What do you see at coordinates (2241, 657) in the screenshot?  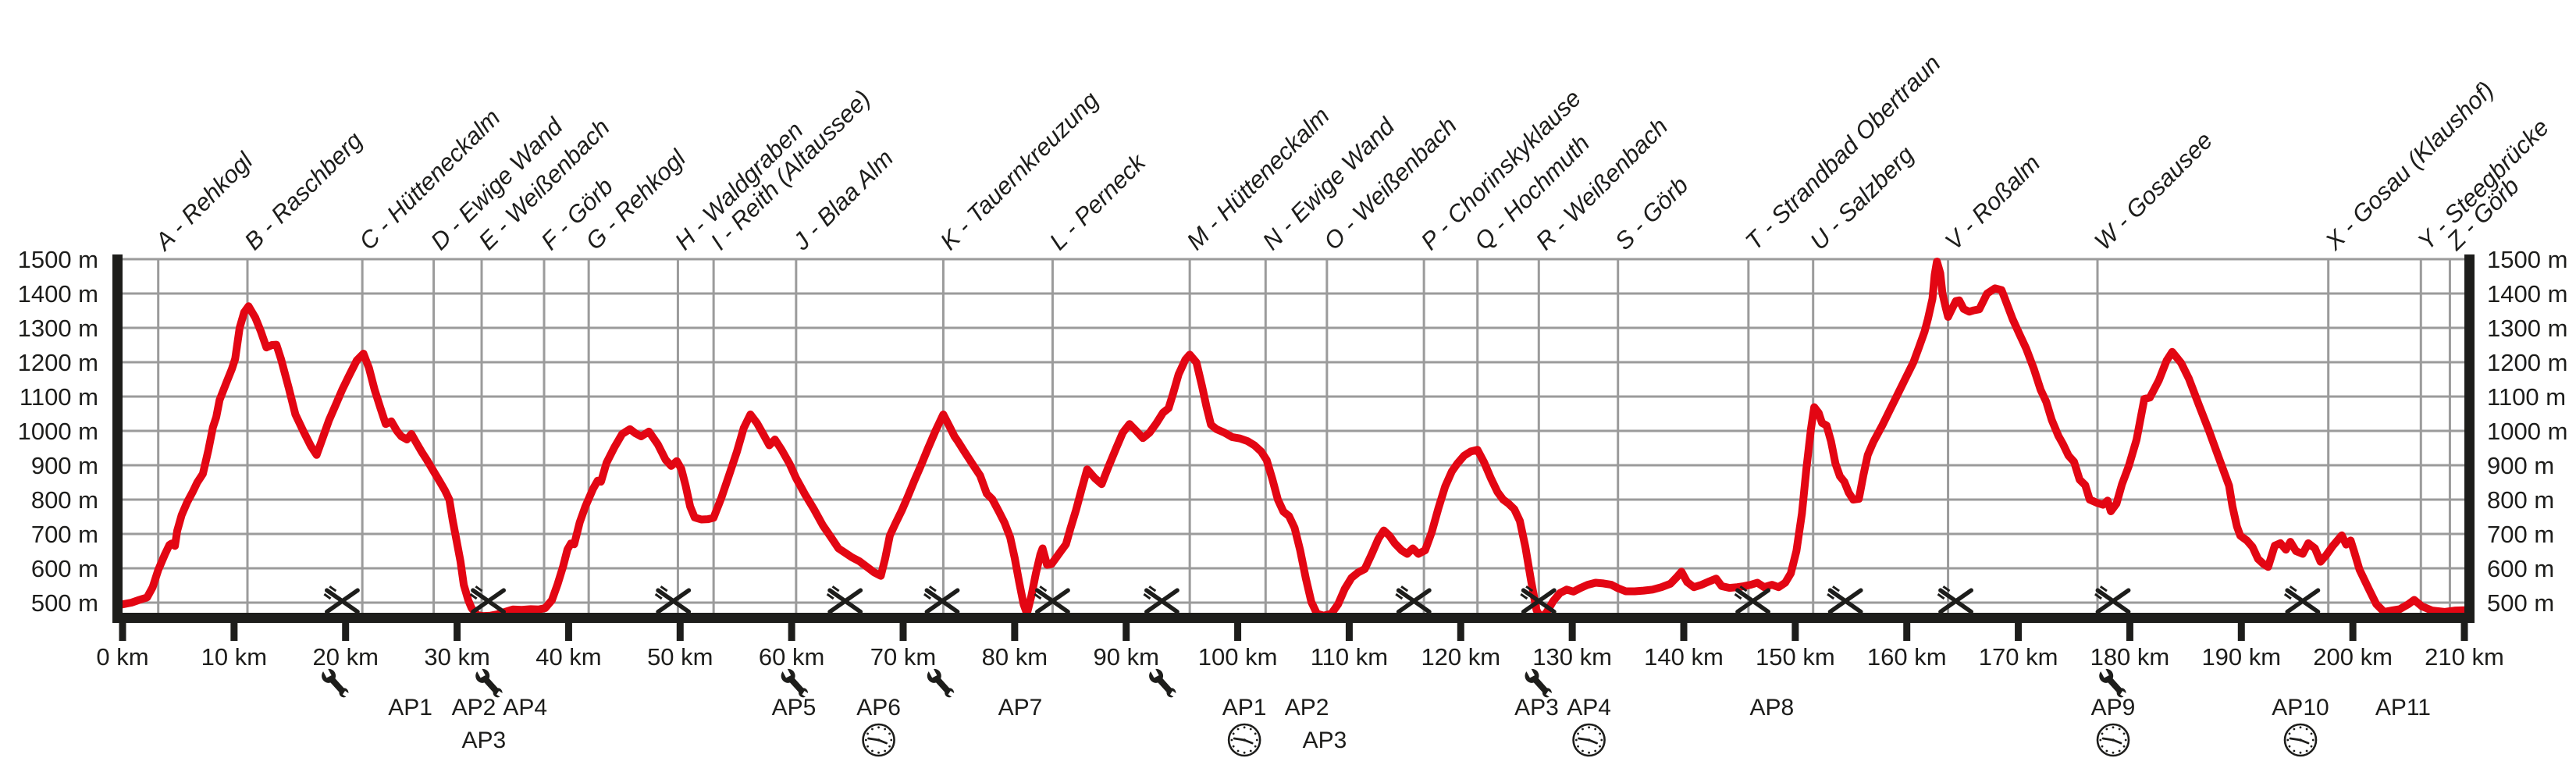 I see `km-tick-label: 190 km` at bounding box center [2241, 657].